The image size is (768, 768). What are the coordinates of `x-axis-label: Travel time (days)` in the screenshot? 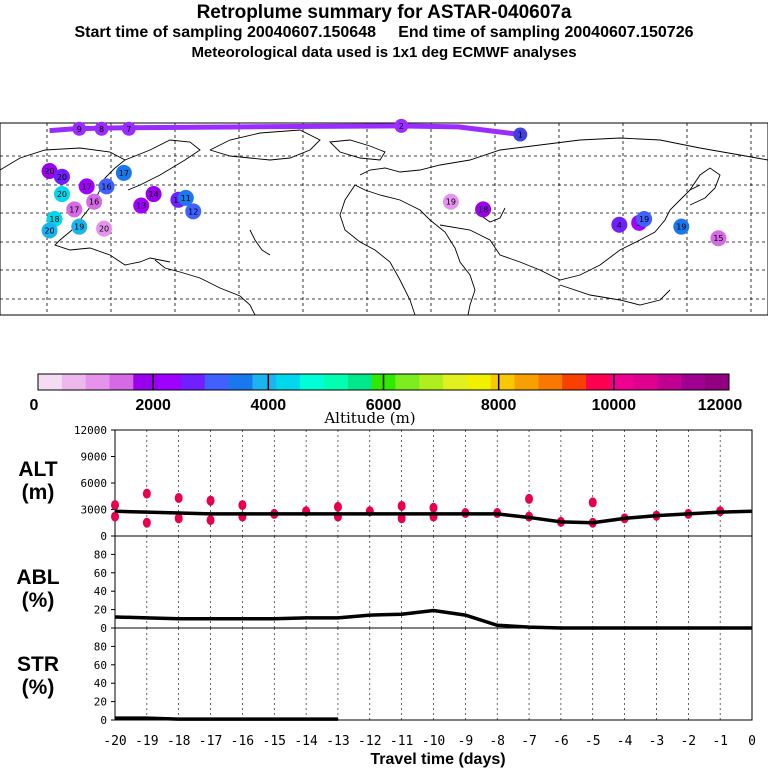 It's located at (437, 759).